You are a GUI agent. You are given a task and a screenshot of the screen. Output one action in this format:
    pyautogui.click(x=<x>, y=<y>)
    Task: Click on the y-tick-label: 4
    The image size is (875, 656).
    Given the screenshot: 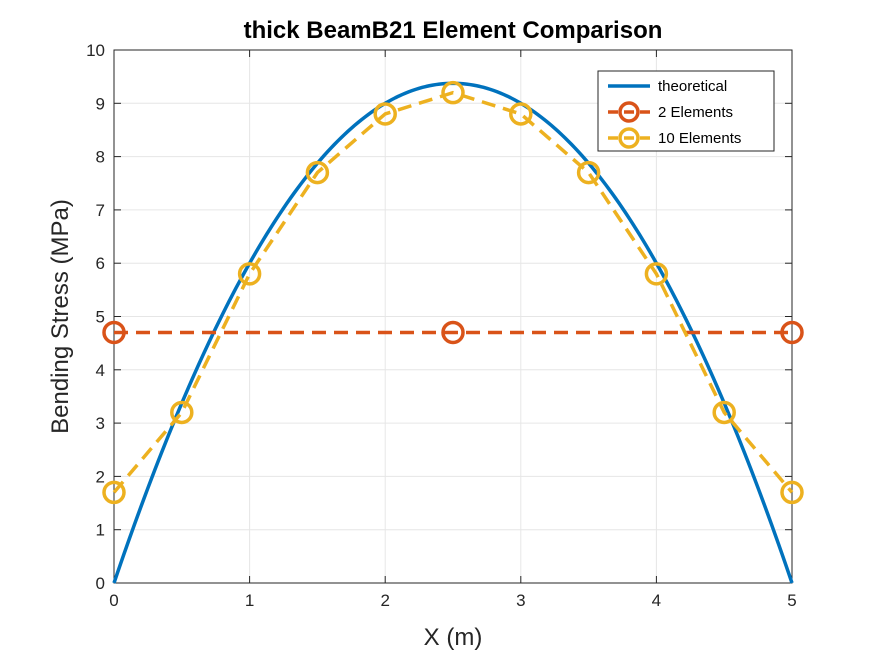 What is the action you would take?
    pyautogui.click(x=100, y=370)
    